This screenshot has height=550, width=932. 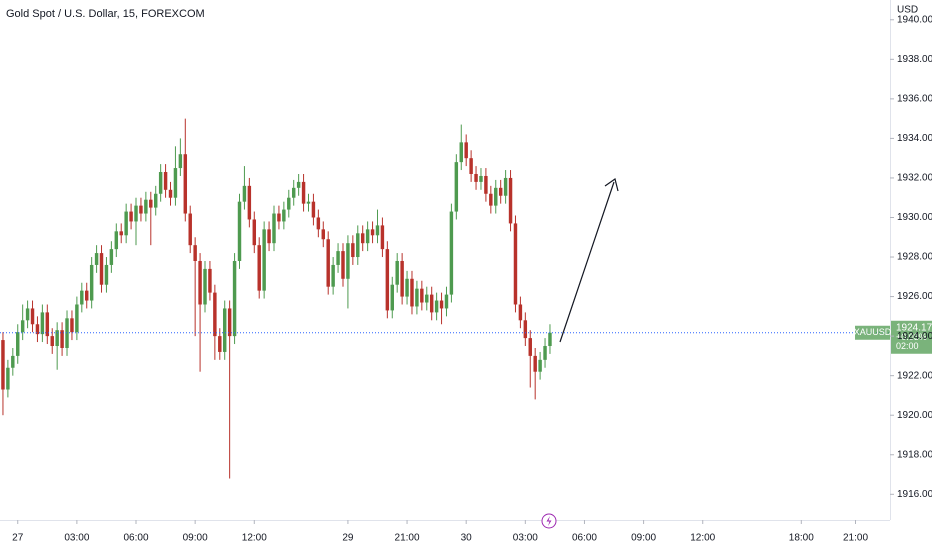 What do you see at coordinates (467, 538) in the screenshot?
I see `x-tick-label: 30` at bounding box center [467, 538].